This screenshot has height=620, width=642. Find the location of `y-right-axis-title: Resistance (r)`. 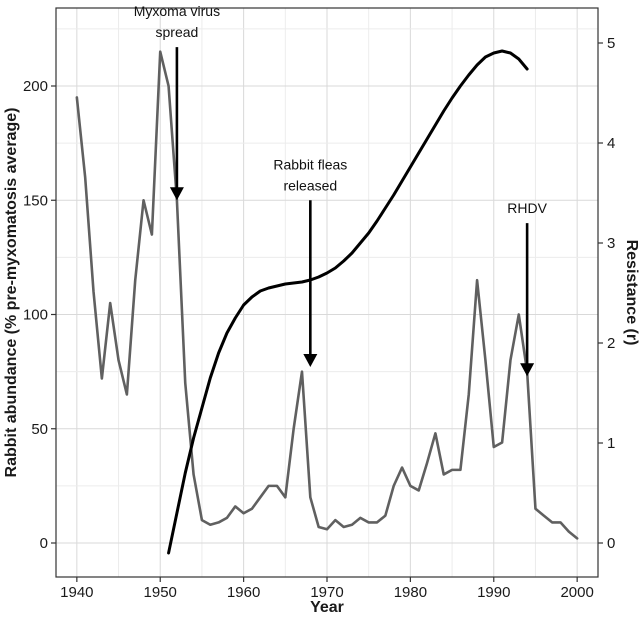

y-right-axis-title: Resistance (r) is located at coordinates (631, 293).